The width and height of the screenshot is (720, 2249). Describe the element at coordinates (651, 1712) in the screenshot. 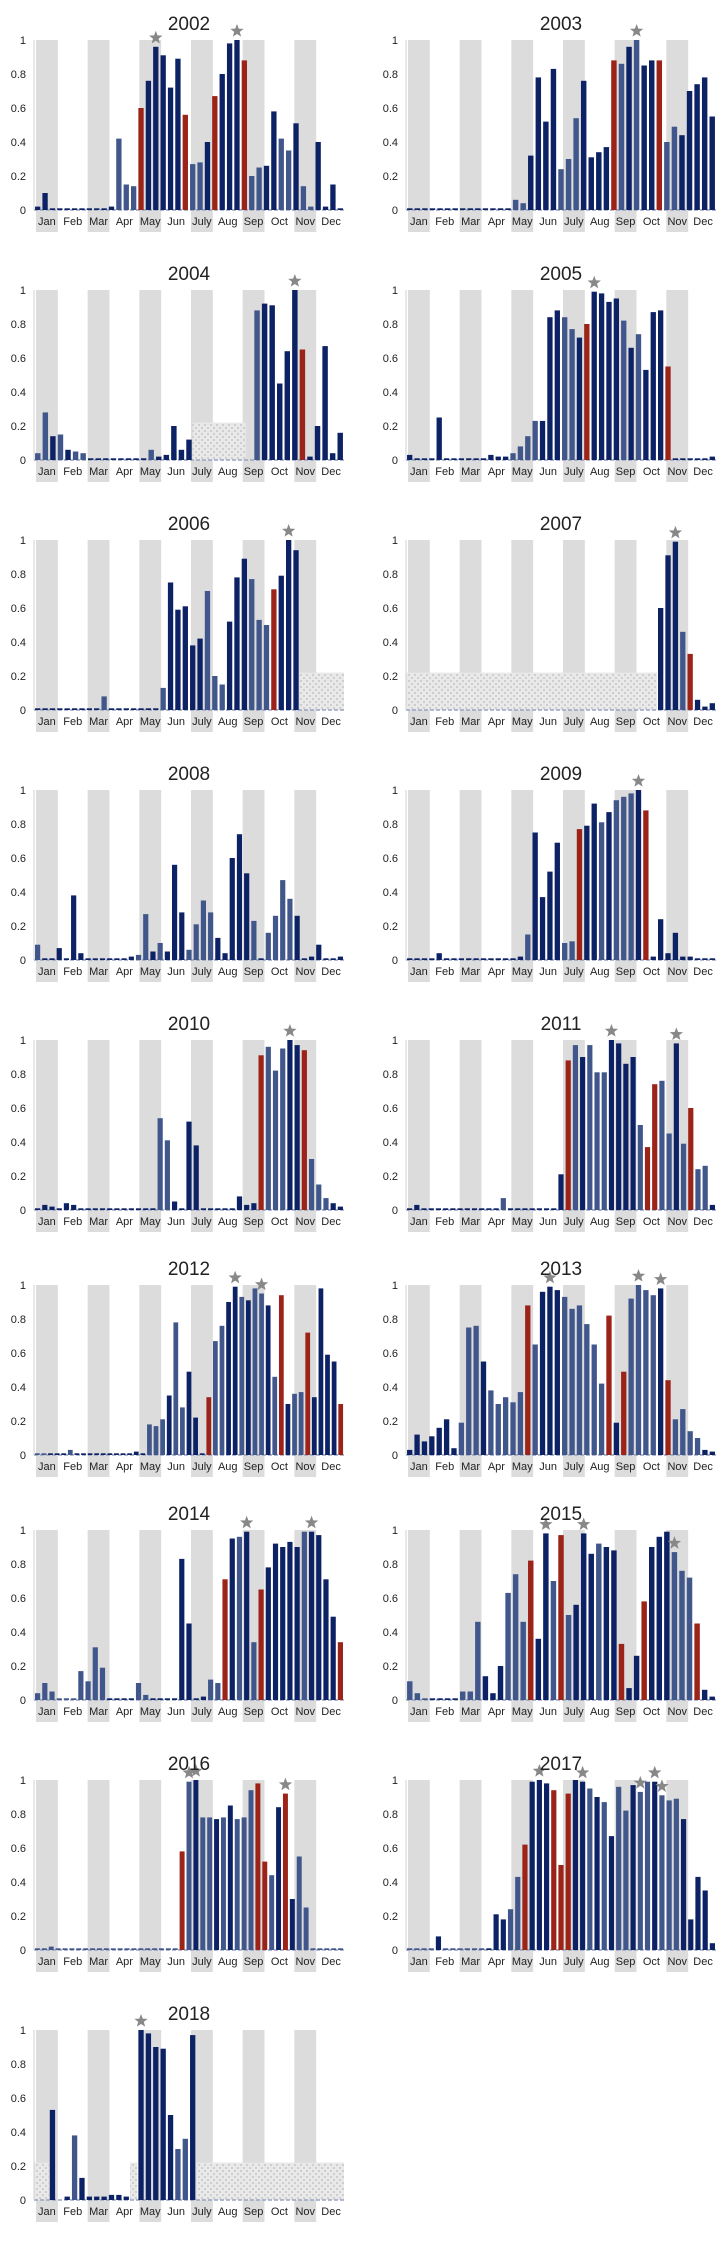

I see `month-label: Oct` at that location.